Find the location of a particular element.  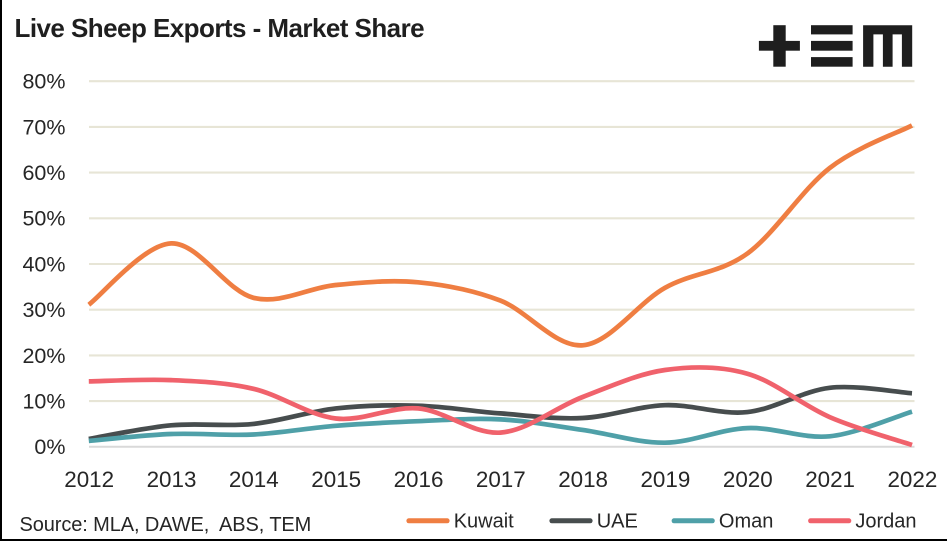

svg-text: 2022 is located at coordinates (912, 479).